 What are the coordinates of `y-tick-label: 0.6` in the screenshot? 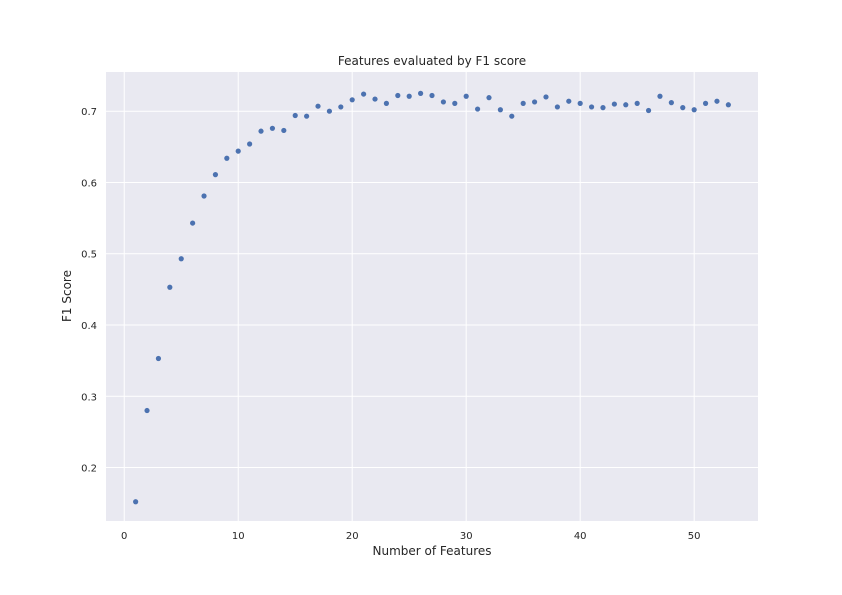 It's located at (89, 183).